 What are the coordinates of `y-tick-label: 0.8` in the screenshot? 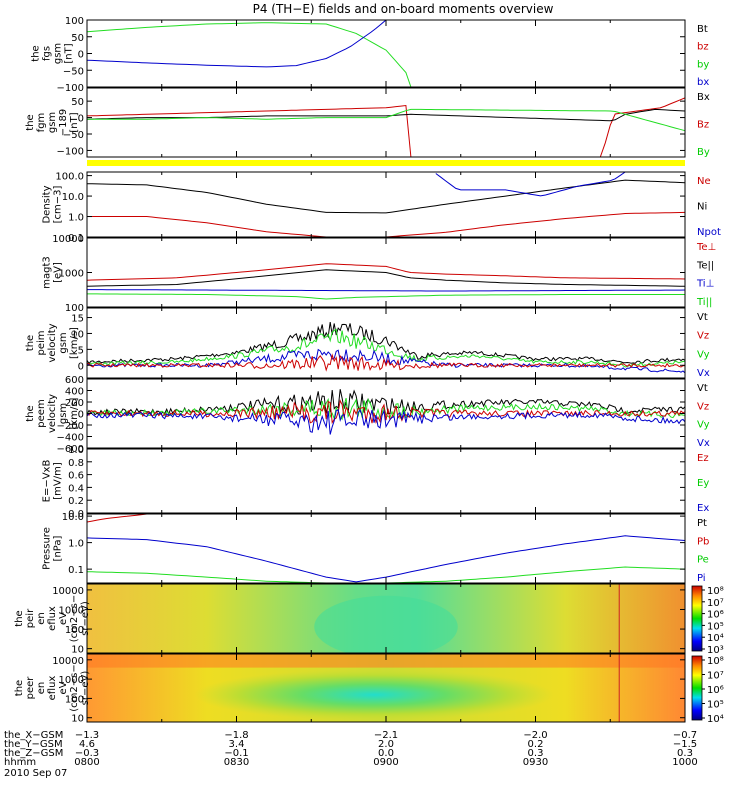 It's located at (76, 463).